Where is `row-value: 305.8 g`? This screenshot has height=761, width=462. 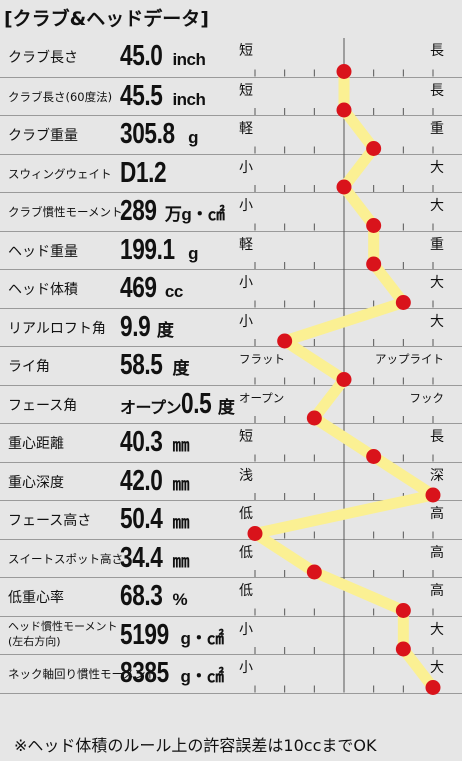
row-value: 305.8 g is located at coordinates (159, 134).